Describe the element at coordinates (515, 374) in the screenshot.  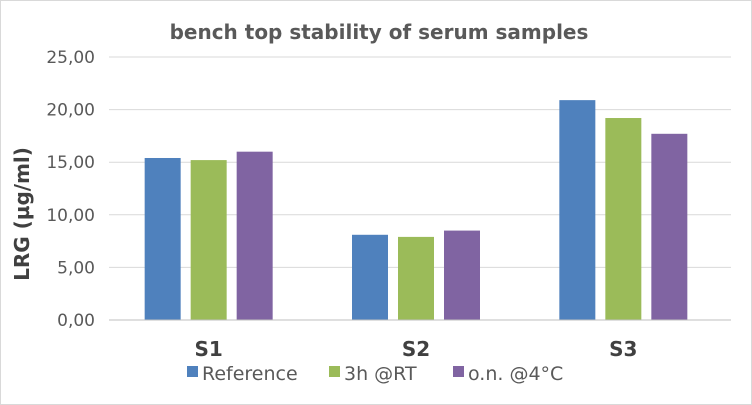
I see `legend-label: o.n. @4°C` at that location.